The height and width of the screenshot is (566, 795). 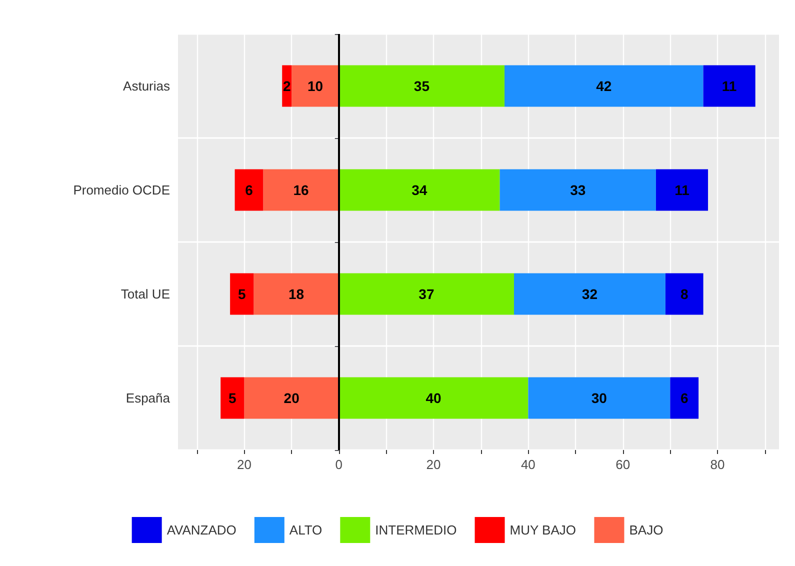 What do you see at coordinates (528, 464) in the screenshot?
I see `x-tick-label: 40` at bounding box center [528, 464].